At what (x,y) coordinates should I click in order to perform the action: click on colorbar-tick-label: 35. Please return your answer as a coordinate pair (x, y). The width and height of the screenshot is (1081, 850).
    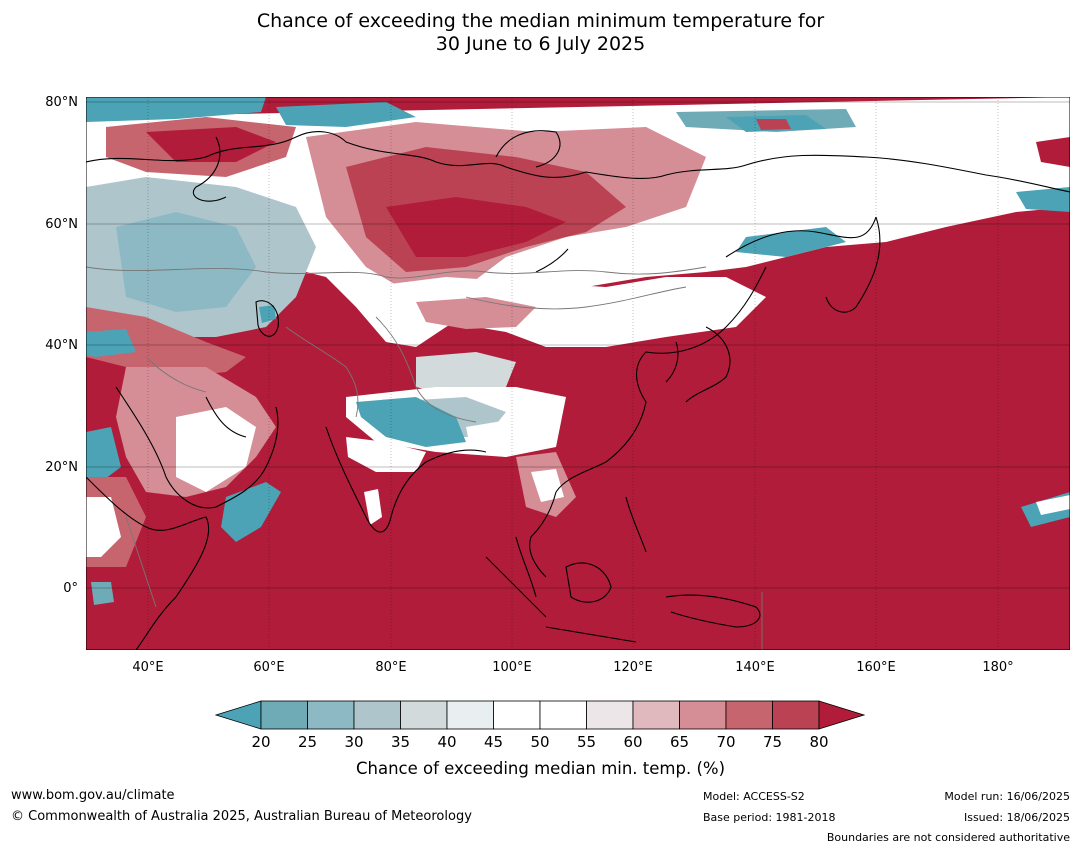
    Looking at the image, I should click on (400, 742).